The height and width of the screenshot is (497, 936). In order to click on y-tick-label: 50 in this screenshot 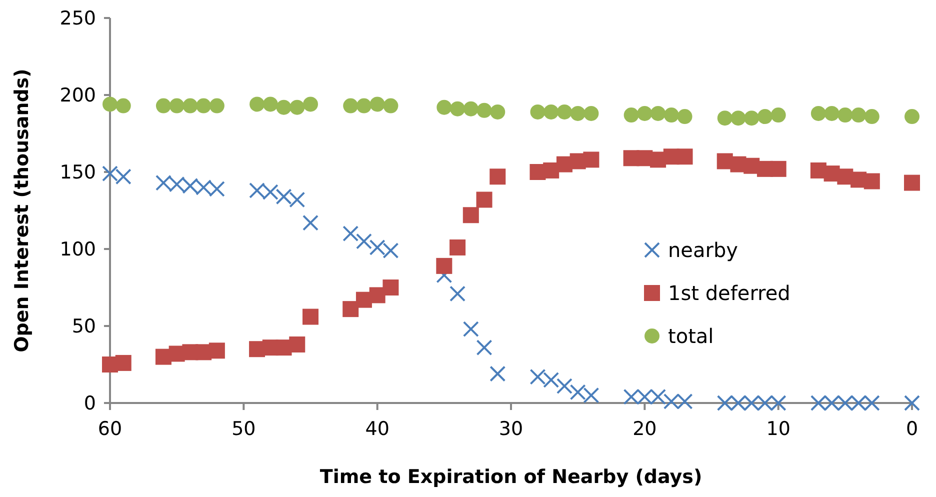, I will do `click(84, 327)`.